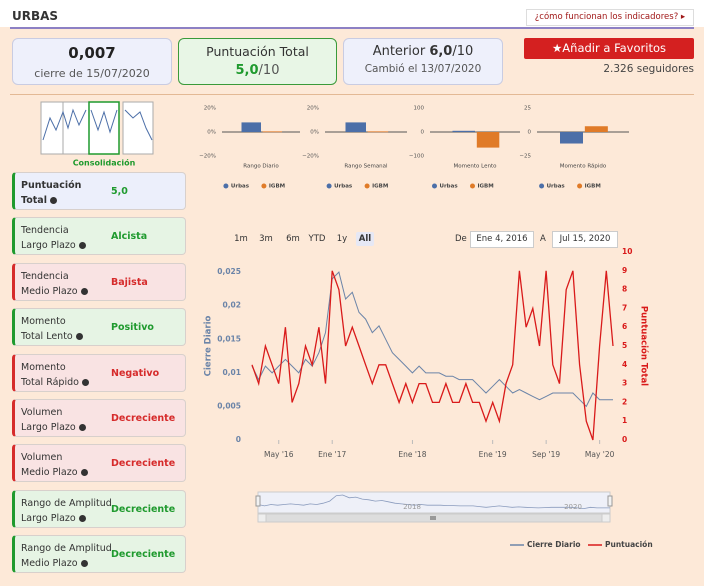  I want to click on range-button: All, so click(365, 239).